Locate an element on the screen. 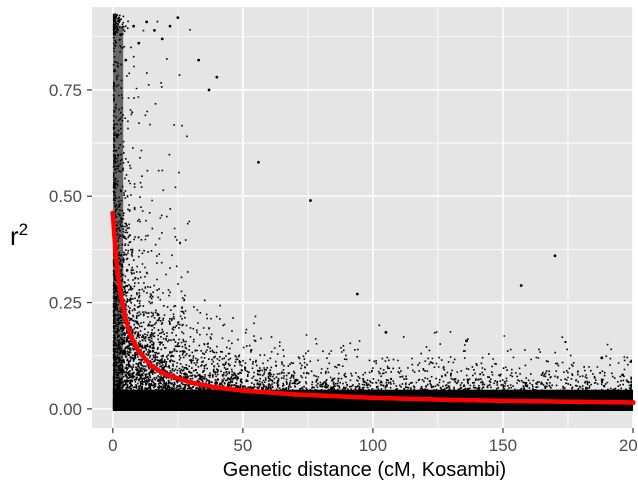  y-tick-label: 0.00 is located at coordinates (65, 409).